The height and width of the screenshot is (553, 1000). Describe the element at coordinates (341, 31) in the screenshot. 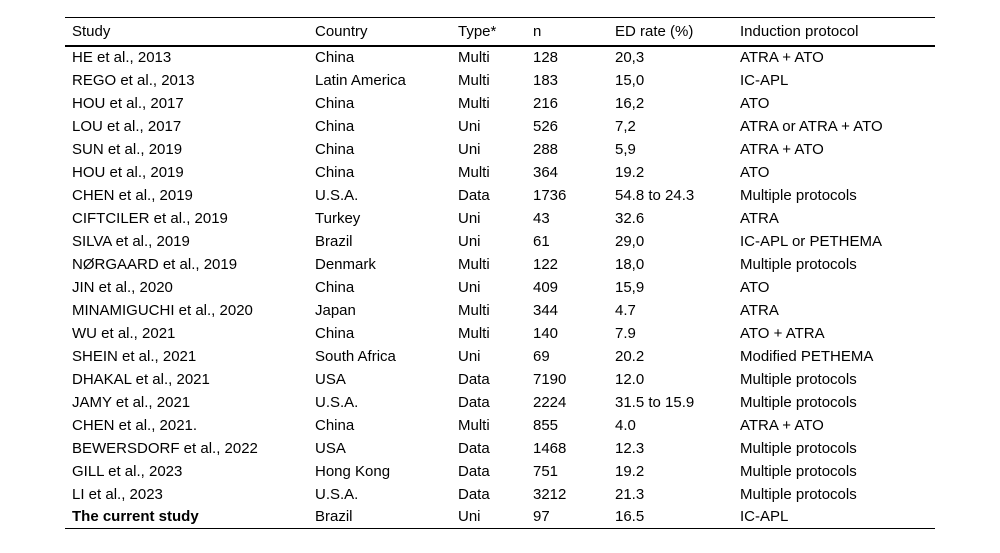

I see `column-header-country: Country` at that location.